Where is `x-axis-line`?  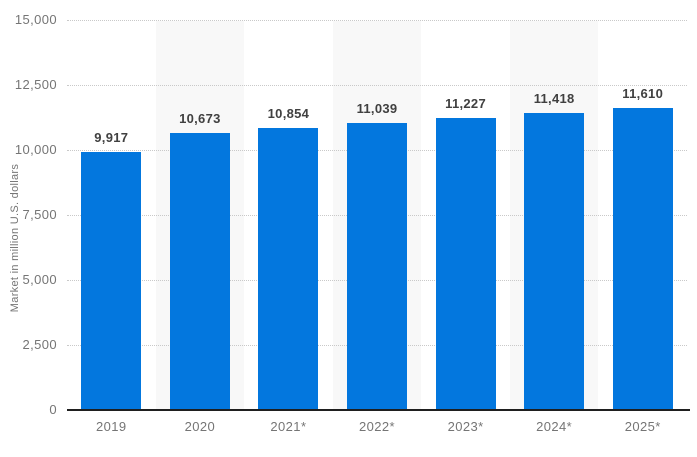
x-axis-line is located at coordinates (378, 410).